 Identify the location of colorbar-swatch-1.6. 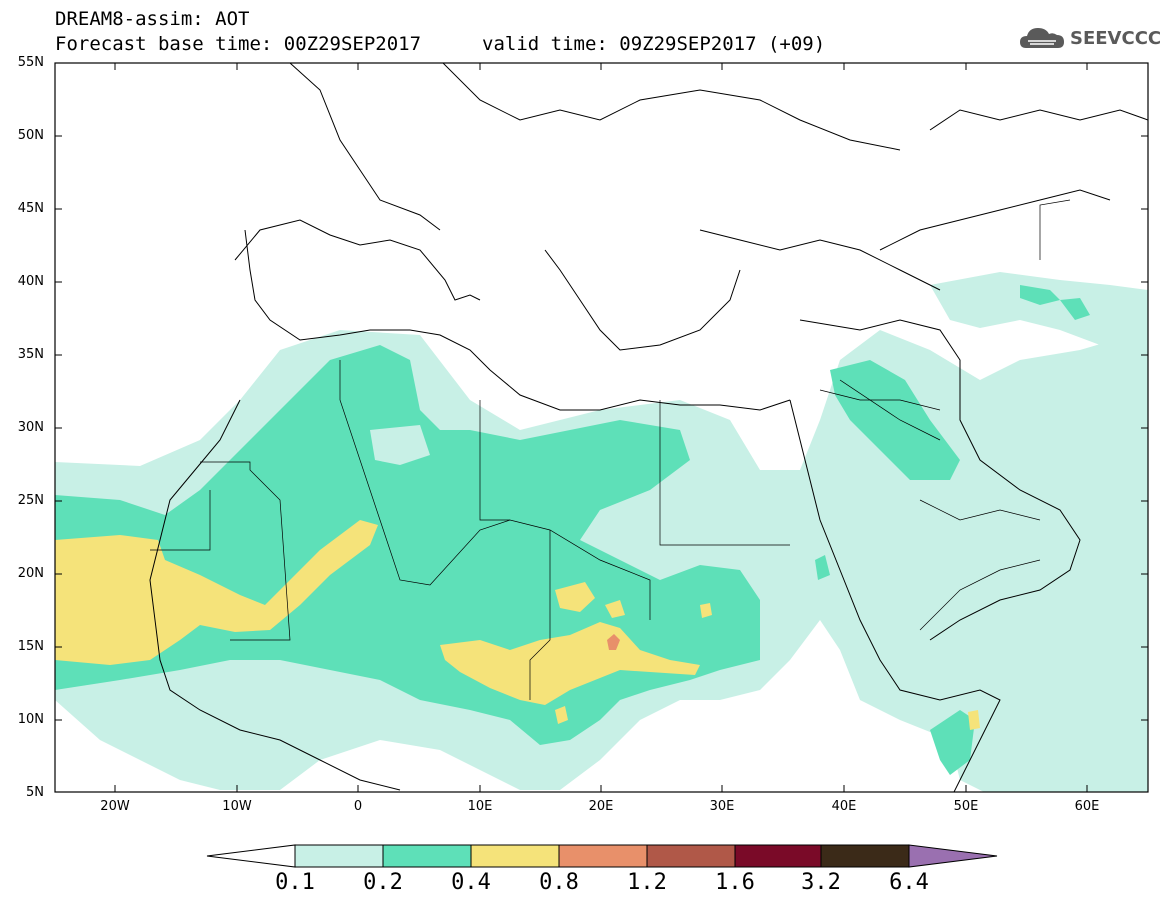
(778, 856).